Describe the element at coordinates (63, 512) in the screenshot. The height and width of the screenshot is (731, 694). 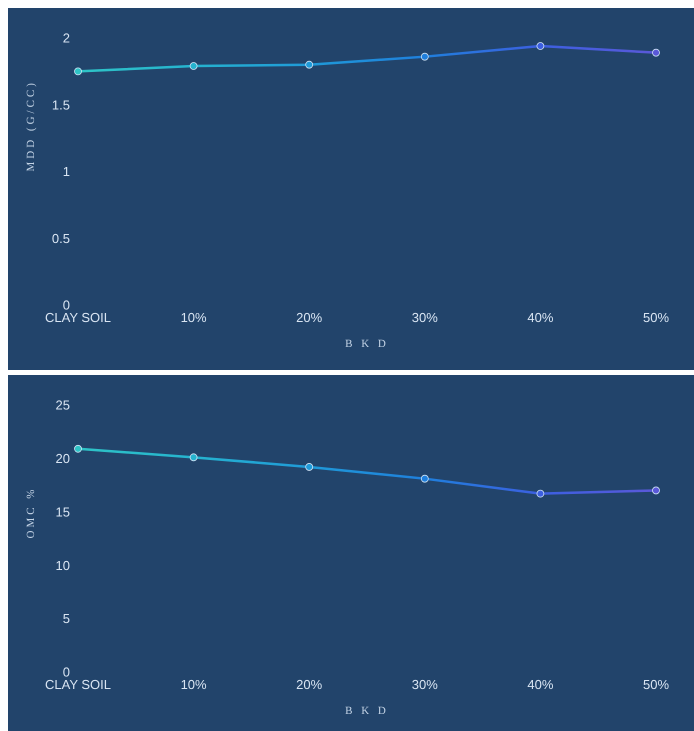
I see `y-tick-label: 15` at that location.